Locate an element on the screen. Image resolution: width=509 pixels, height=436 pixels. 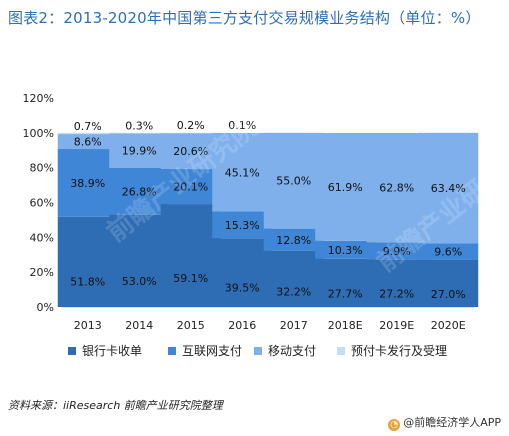
y-tick-label: 40% is located at coordinates (42, 237).